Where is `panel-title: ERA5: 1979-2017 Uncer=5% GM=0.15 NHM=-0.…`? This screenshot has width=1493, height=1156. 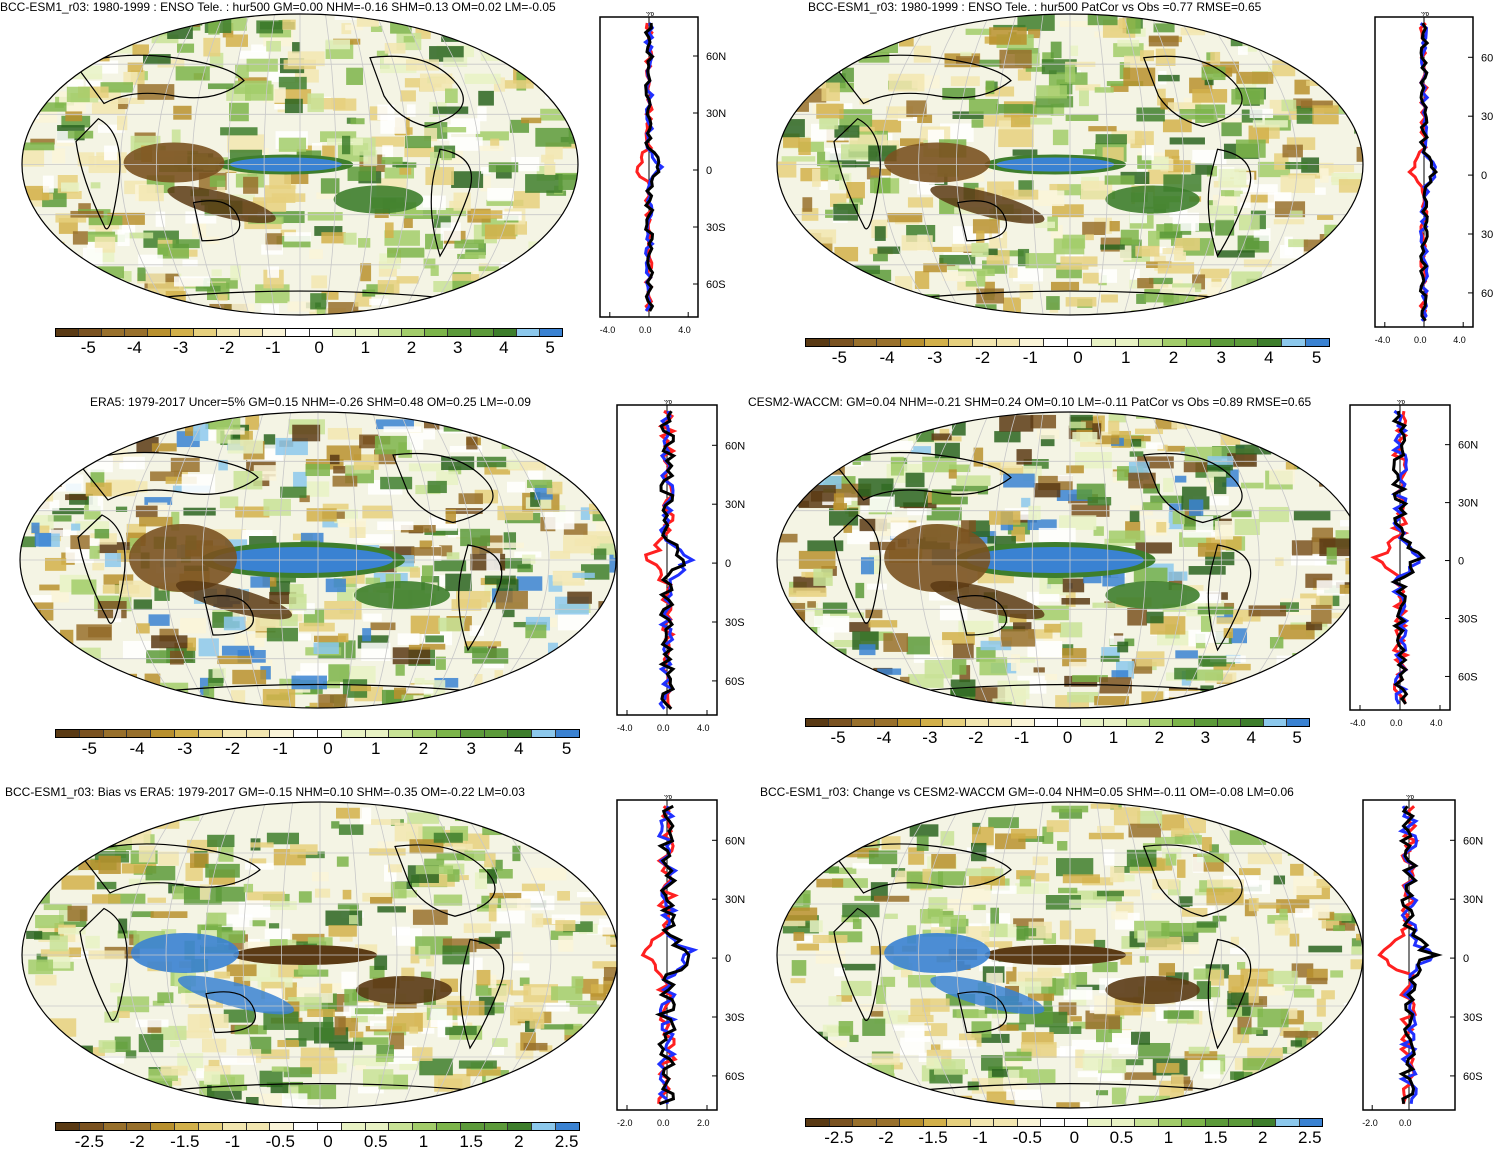 panel-title: ERA5: 1979-2017 Uncer=5% GM=0.15 NHM=-0.… is located at coordinates (310, 402).